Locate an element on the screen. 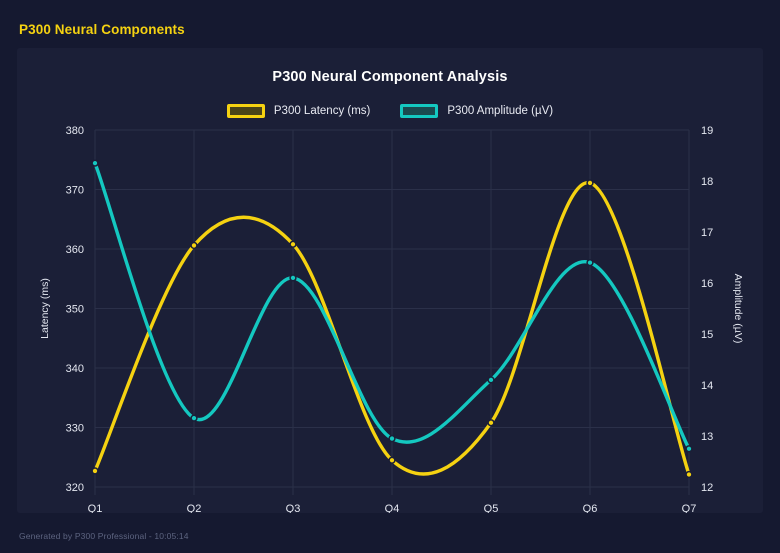  x-axis-tick: Q7 is located at coordinates (689, 508).